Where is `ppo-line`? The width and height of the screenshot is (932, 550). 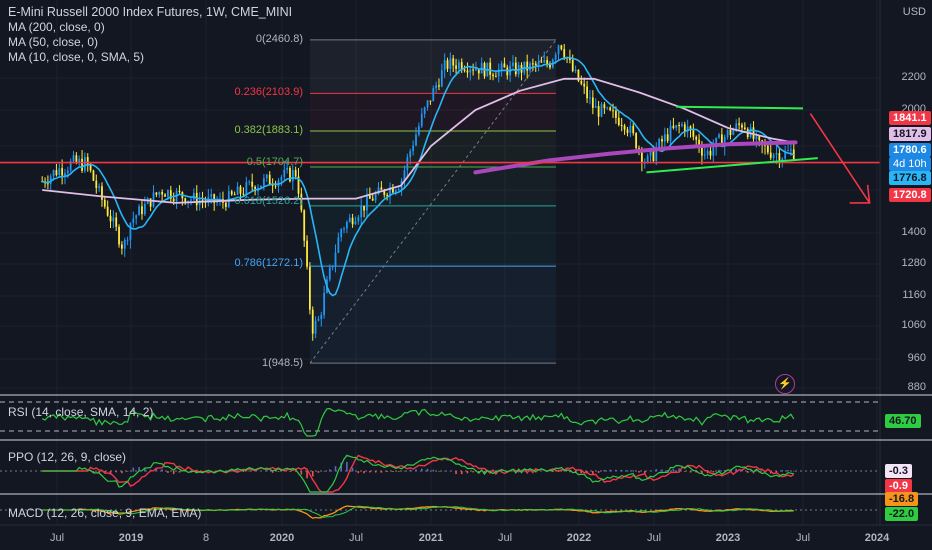
ppo-line is located at coordinates (418, 473).